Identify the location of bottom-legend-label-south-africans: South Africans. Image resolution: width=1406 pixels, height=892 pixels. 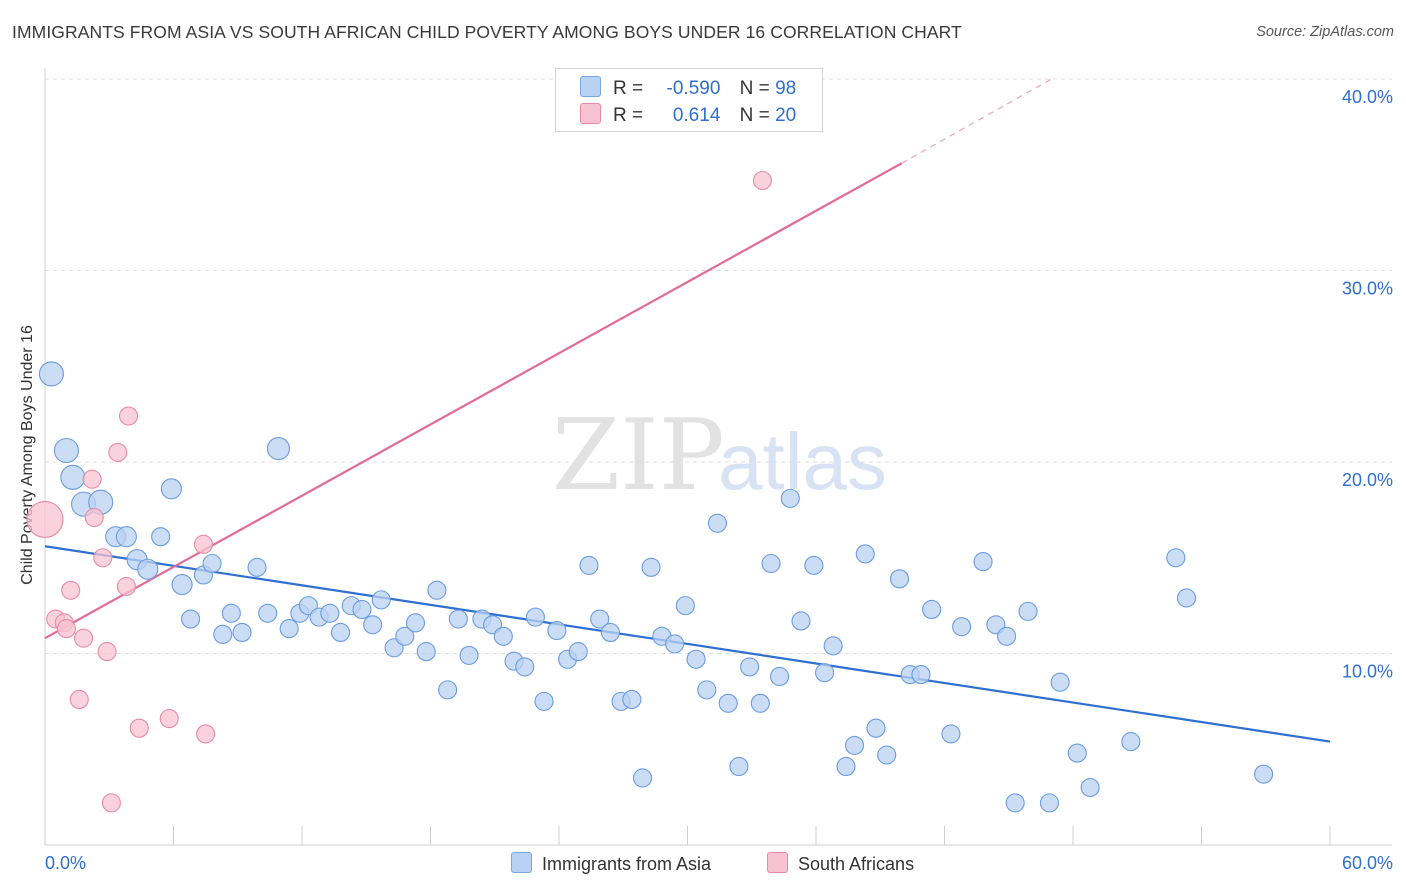
(856, 864).